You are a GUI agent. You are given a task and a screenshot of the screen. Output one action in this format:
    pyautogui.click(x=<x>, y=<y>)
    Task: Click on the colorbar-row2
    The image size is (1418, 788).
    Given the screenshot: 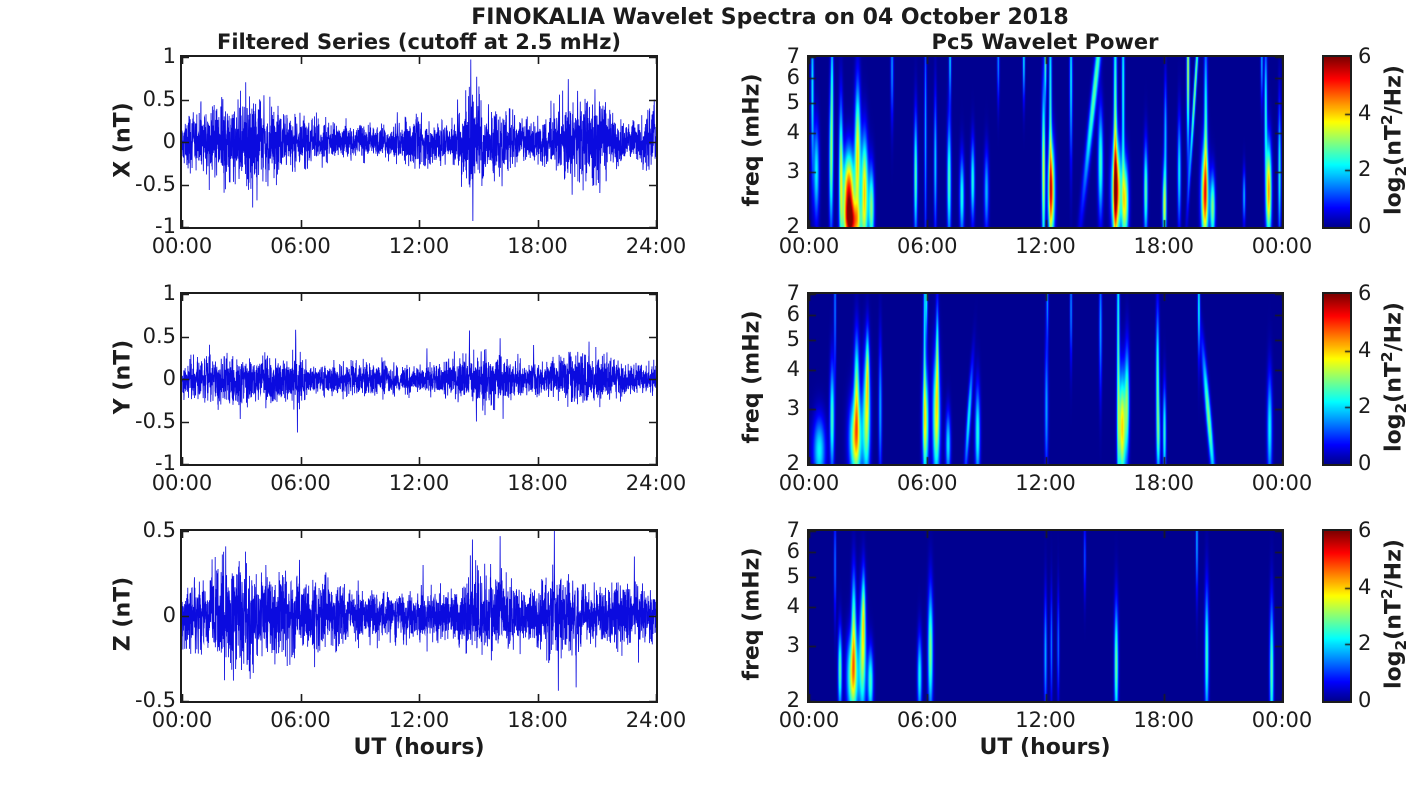 What is the action you would take?
    pyautogui.click(x=1337, y=379)
    